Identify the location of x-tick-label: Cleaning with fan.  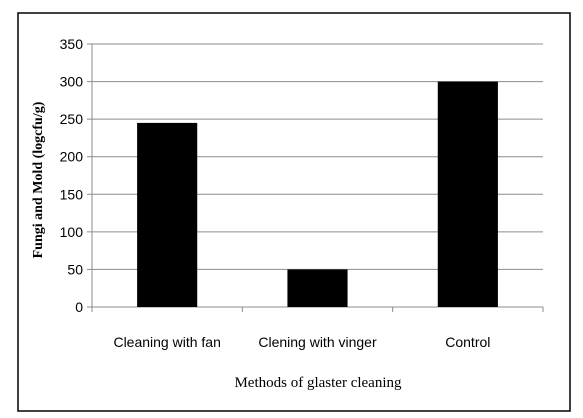
(166, 342).